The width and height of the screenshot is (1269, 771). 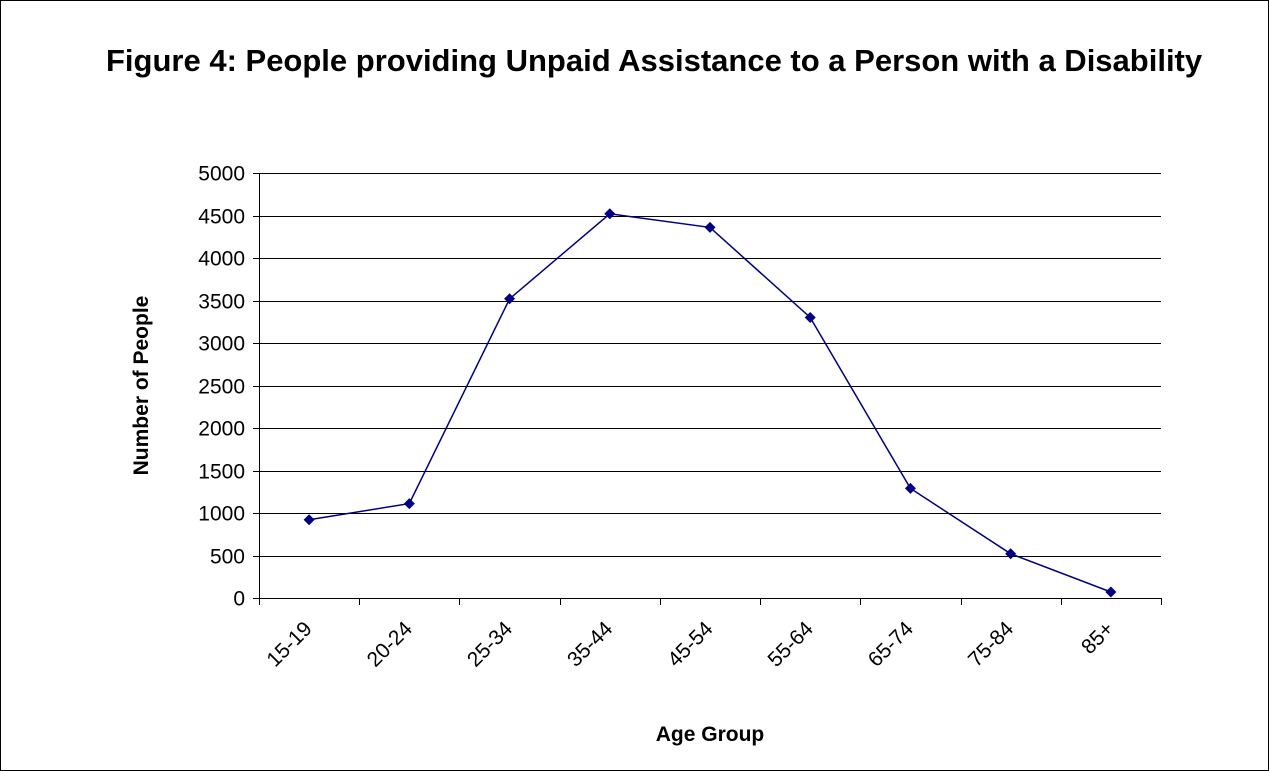 I want to click on y-tick-label-4000: 4000, so click(x=221, y=259).